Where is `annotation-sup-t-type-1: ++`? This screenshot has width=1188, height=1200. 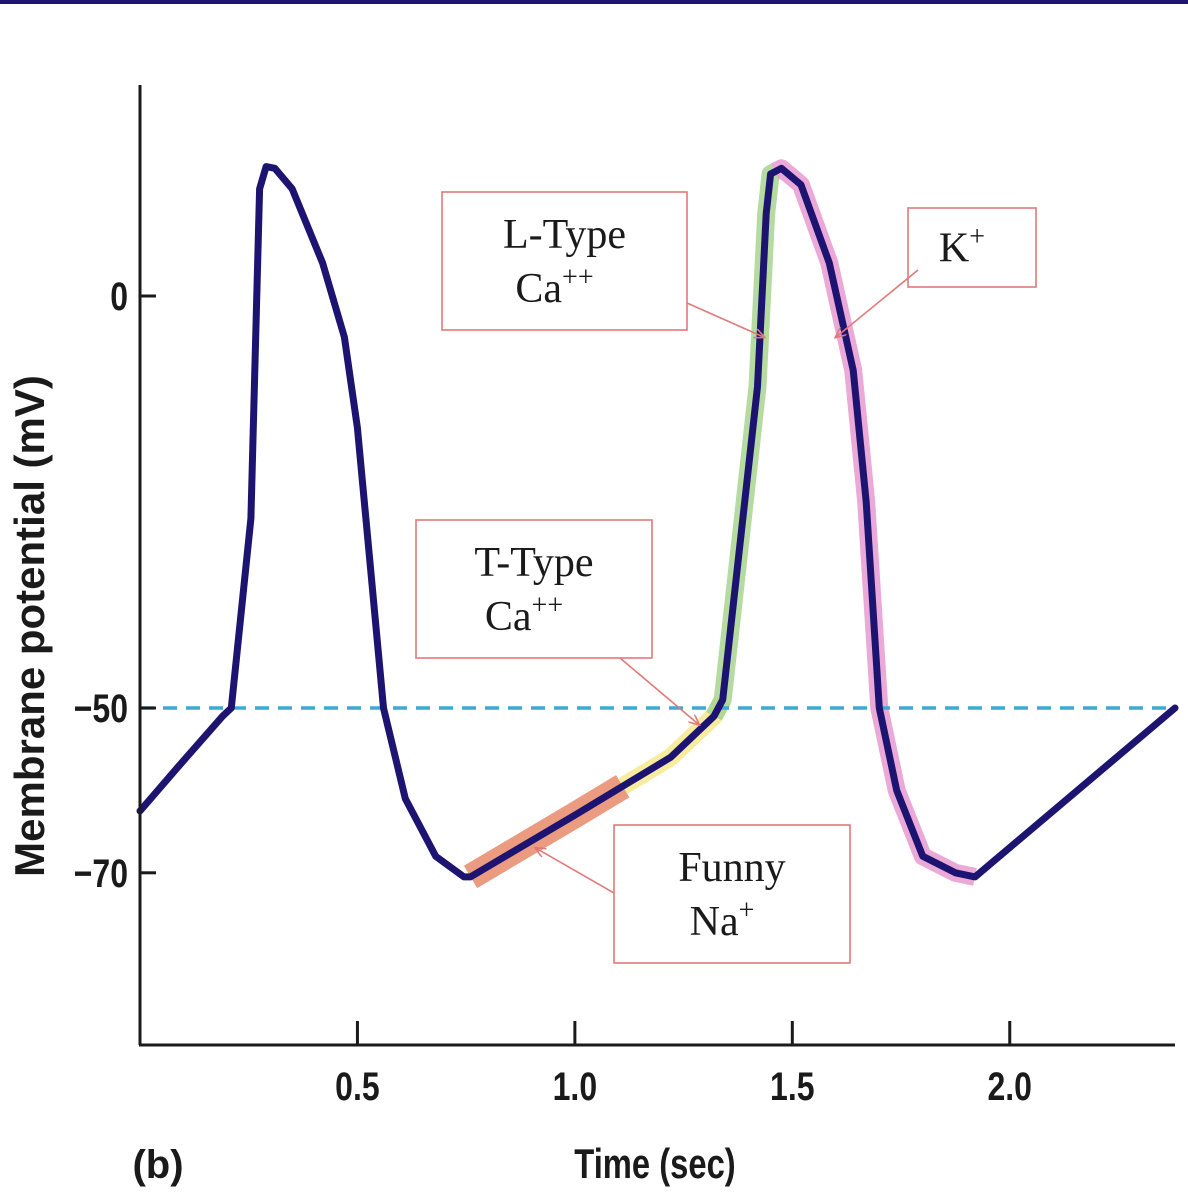 annotation-sup-t-type-1: ++ is located at coordinates (548, 605).